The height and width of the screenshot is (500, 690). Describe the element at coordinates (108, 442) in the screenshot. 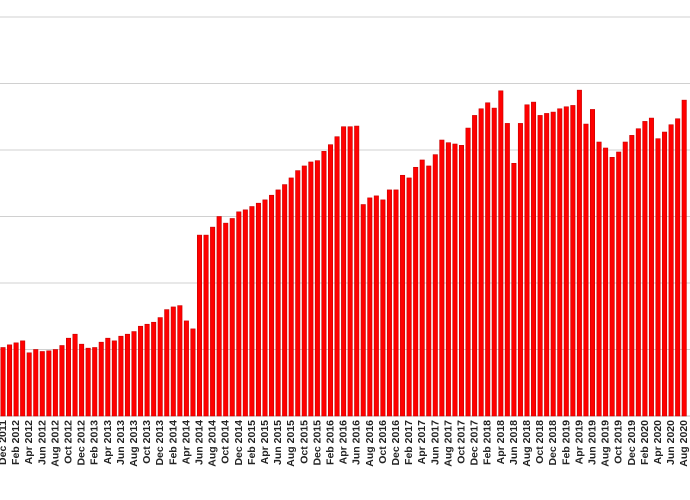

I see `x-tick-label: Apr 2013` at that location.